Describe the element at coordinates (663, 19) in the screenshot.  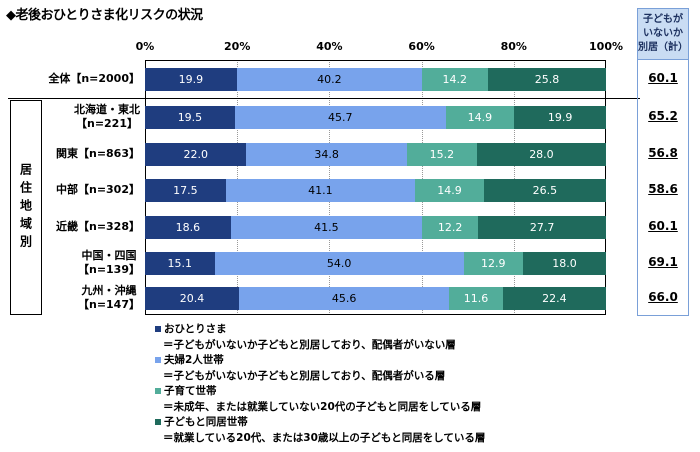
I see `side-header-line: 子どもが` at that location.